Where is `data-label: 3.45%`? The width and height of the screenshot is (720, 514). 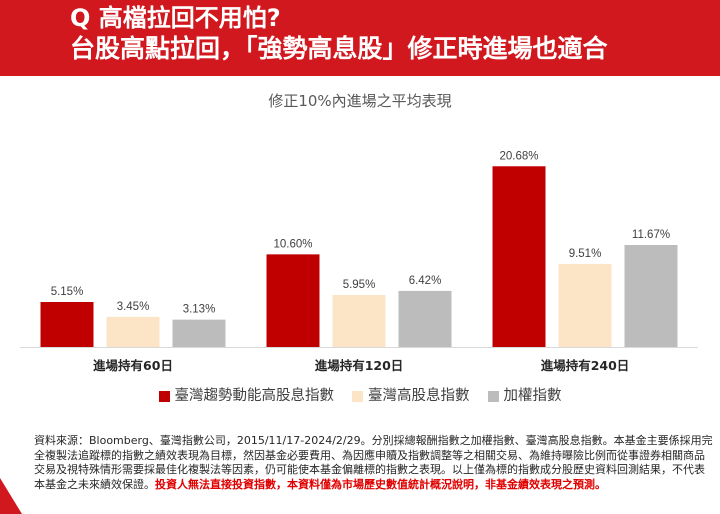
data-label: 3.45% is located at coordinates (133, 307).